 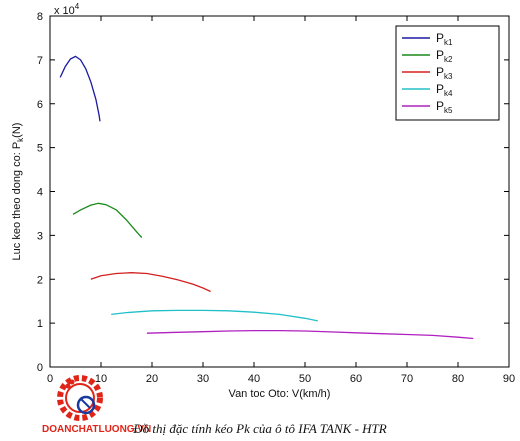 I want to click on x-tick-label: 0, so click(x=50, y=379).